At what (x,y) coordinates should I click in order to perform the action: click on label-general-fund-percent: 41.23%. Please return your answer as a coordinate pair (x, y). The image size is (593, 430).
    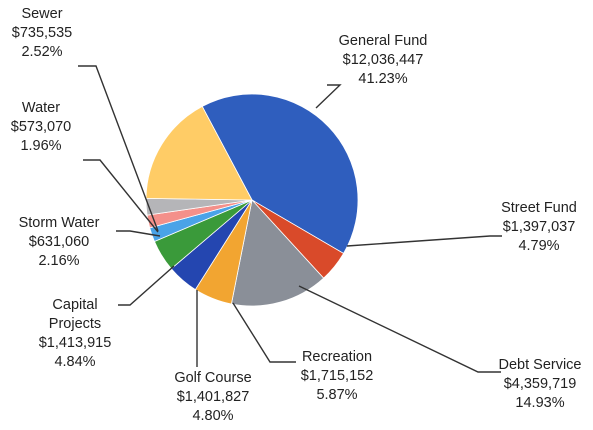
    Looking at the image, I should click on (383, 79).